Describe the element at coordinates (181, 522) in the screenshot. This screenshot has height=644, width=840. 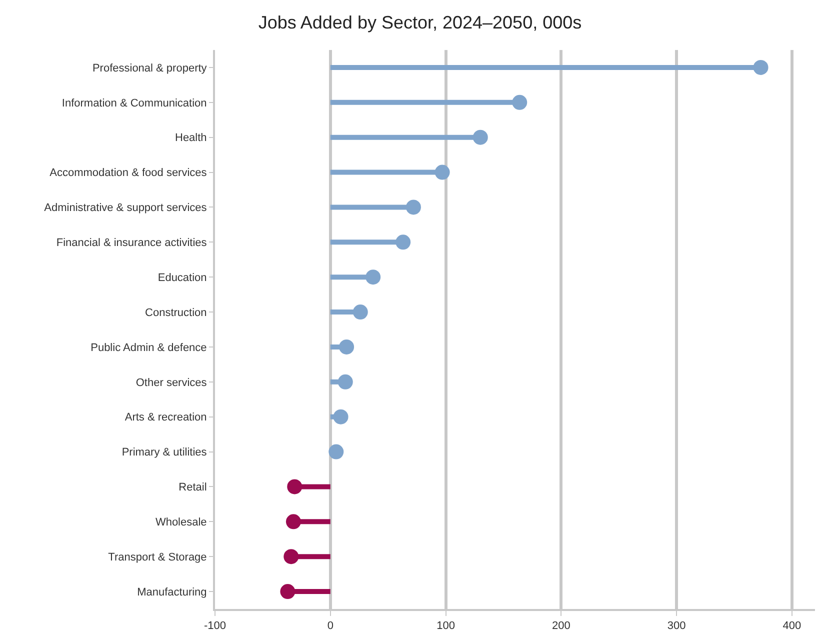
I see `y-tick-label: Wholesale` at that location.